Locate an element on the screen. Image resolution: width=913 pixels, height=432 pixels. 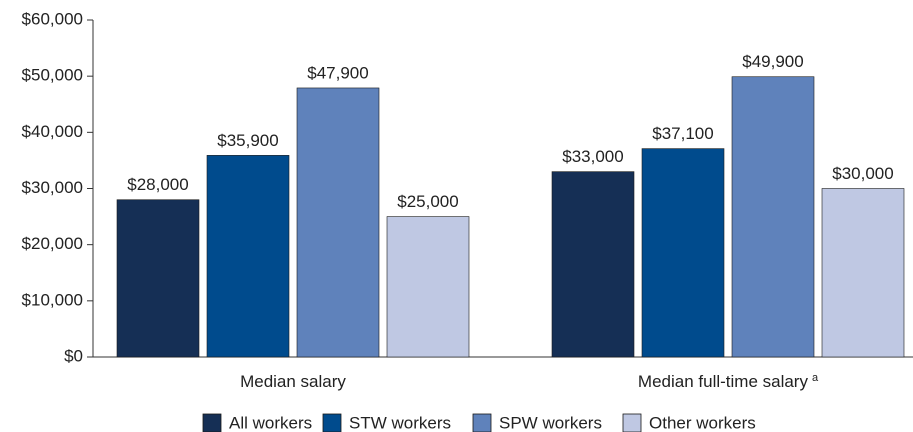
value-label: $47,900 is located at coordinates (337, 72).